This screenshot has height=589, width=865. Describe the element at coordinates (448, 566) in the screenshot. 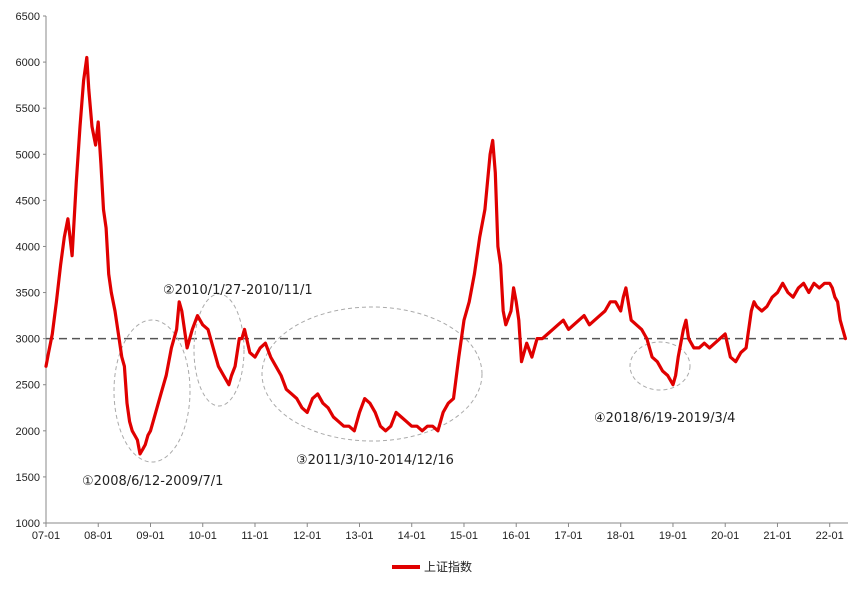

I see `legend-label: 上证指数` at that location.